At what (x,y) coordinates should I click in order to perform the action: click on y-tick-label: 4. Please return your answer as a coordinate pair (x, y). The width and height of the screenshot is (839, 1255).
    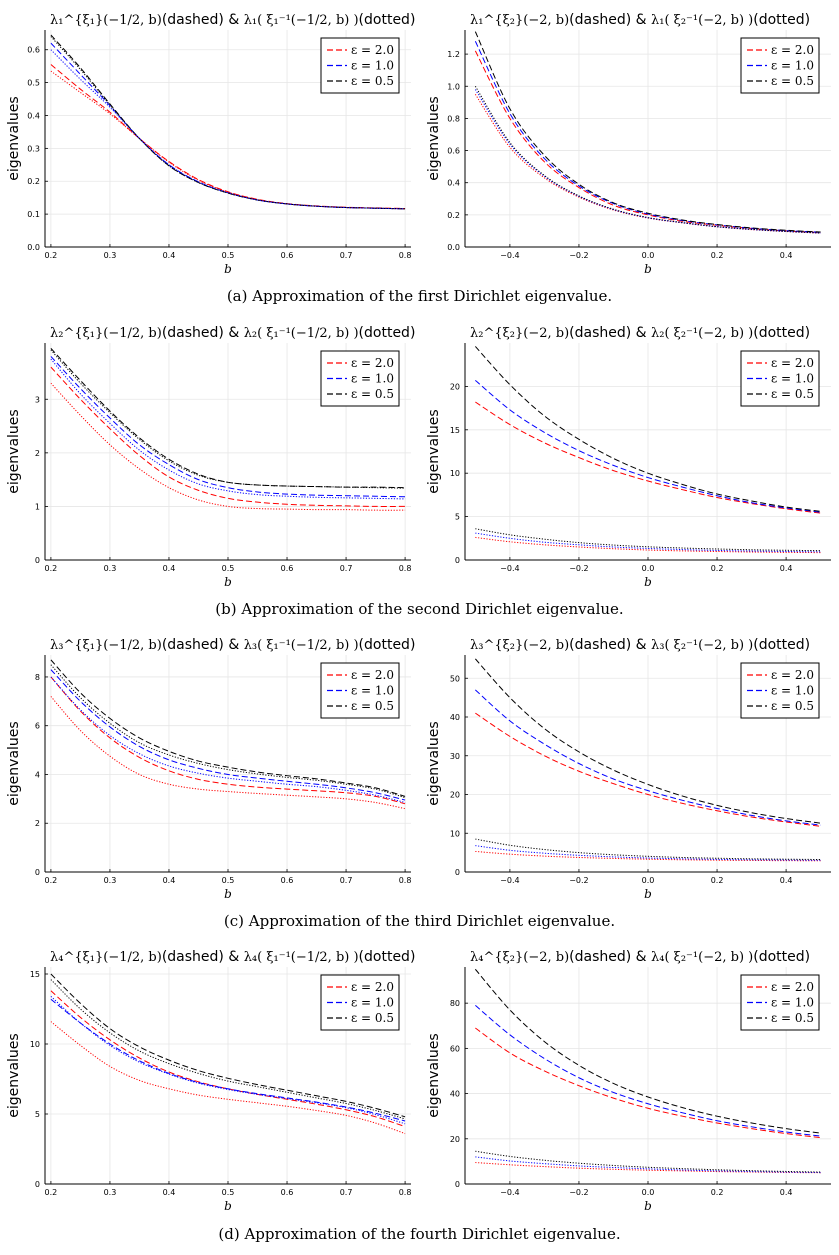
    Looking at the image, I should click on (37, 774).